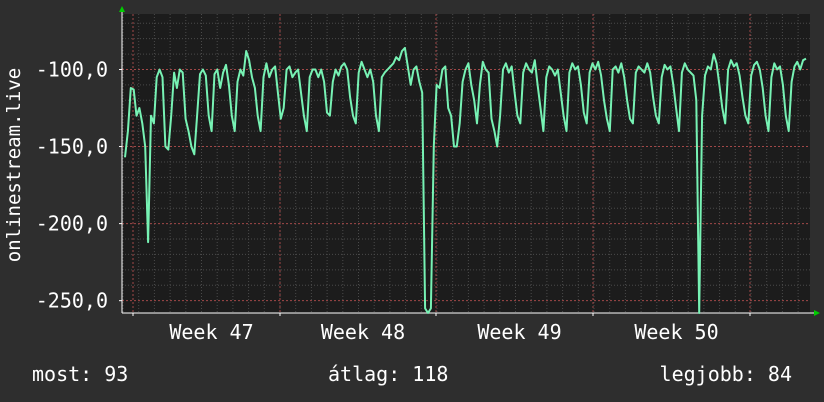 This screenshot has width=824, height=402. What do you see at coordinates (72, 184) in the screenshot?
I see `y-tick-labels: -100,0 -150,0 -200,0 -250,0` at bounding box center [72, 184].